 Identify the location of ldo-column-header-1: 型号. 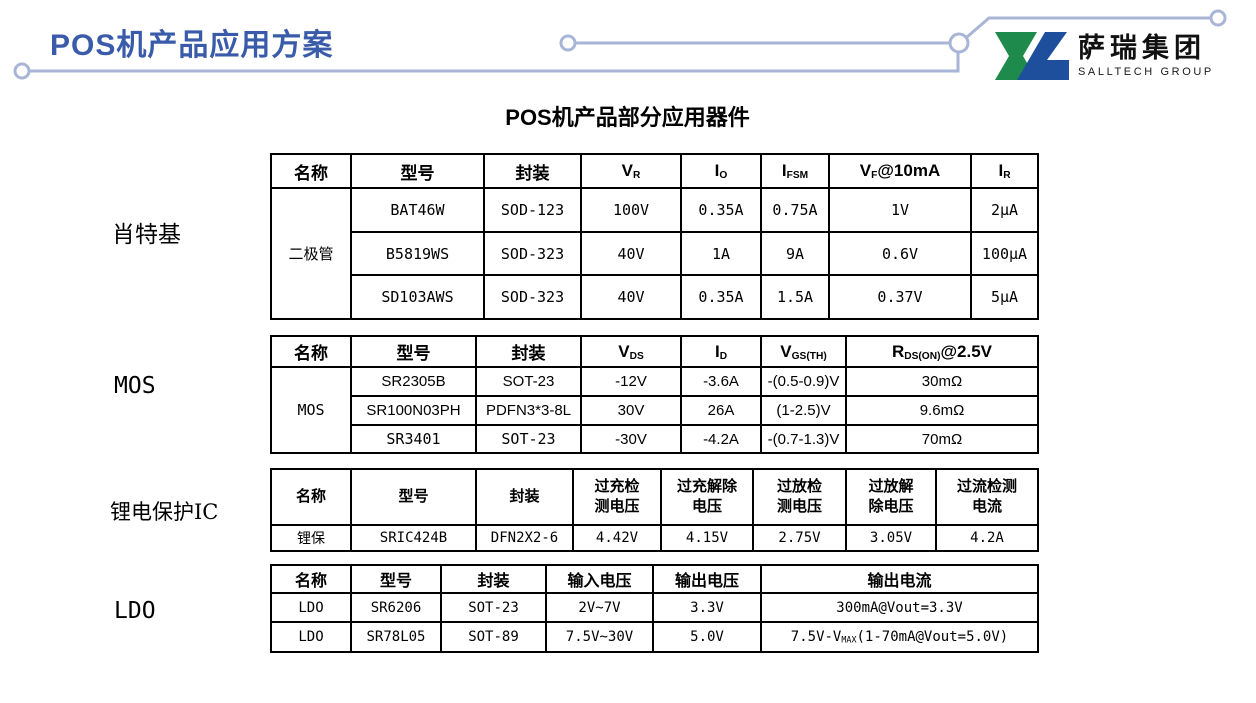
(396, 579).